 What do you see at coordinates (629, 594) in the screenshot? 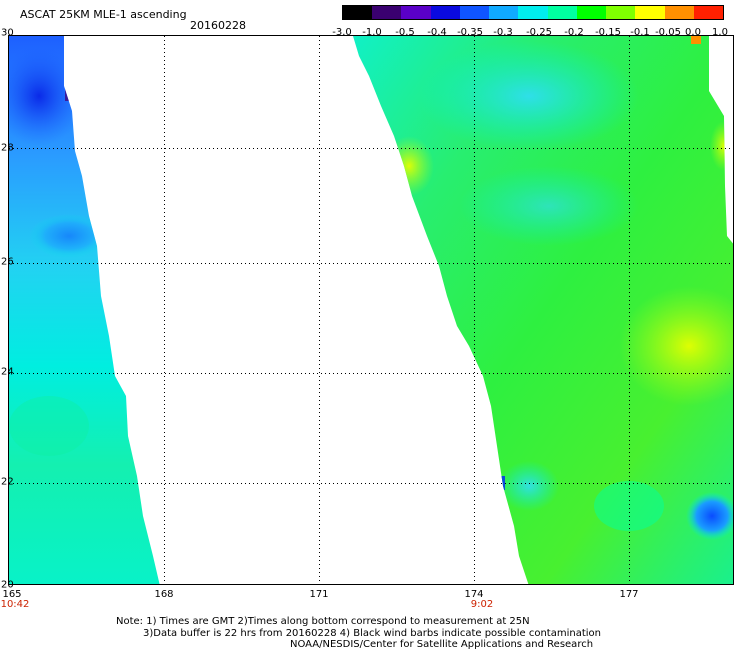
I see `lon-label: 177` at bounding box center [629, 594].